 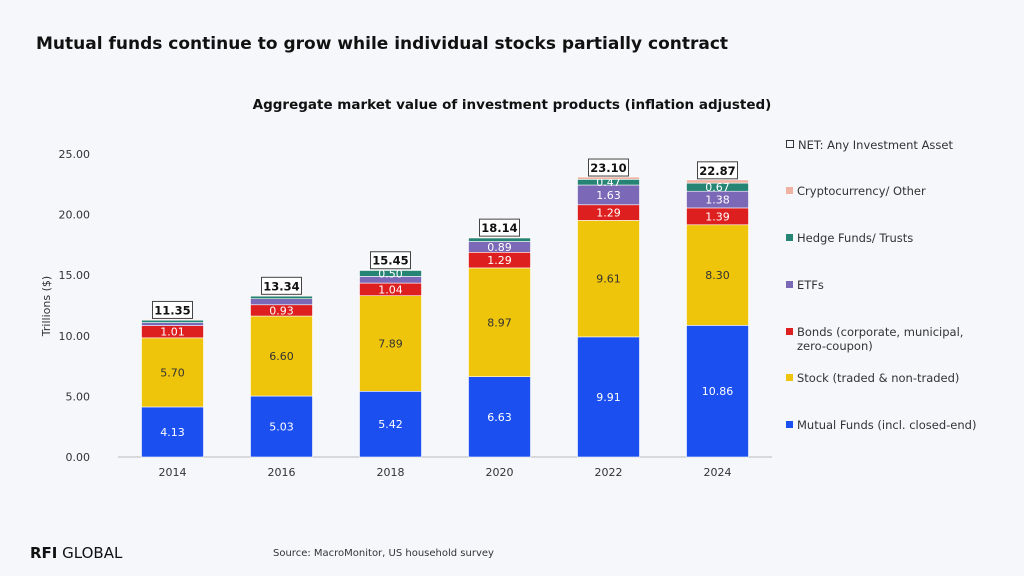 I want to click on legend-item: Cryptocurrency/ Other, so click(x=856, y=191).